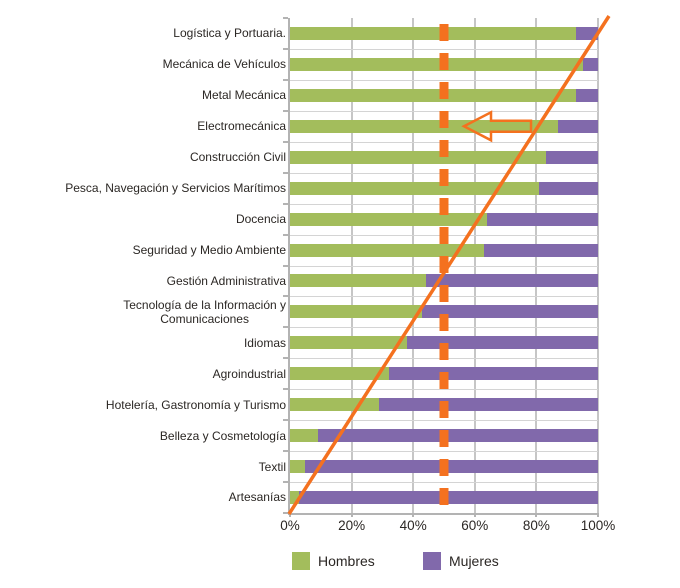 Image resolution: width=680 pixels, height=588 pixels. Describe the element at coordinates (301, 561) in the screenshot. I see `legend-swatch-hombres` at that location.